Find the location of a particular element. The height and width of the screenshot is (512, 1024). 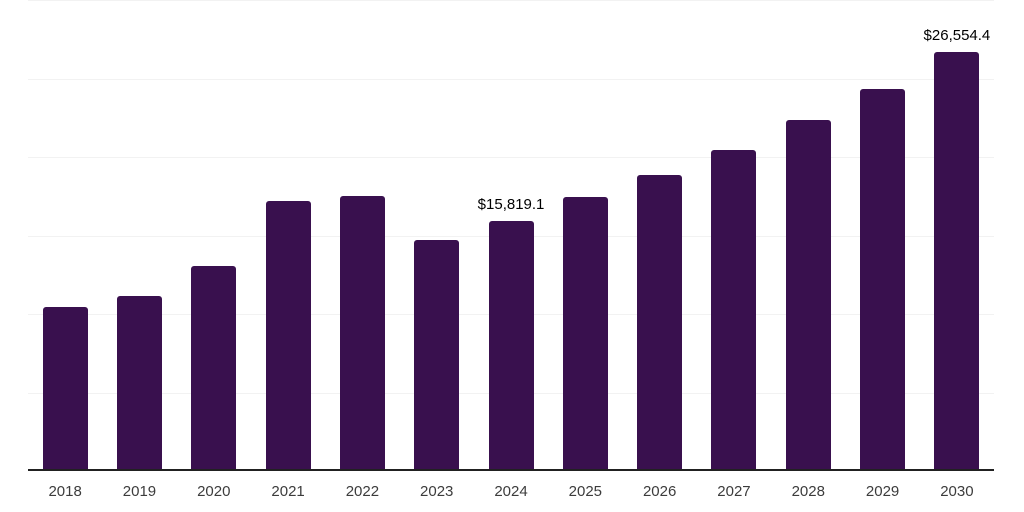

x-tick-2019: 2019 is located at coordinates (139, 491).